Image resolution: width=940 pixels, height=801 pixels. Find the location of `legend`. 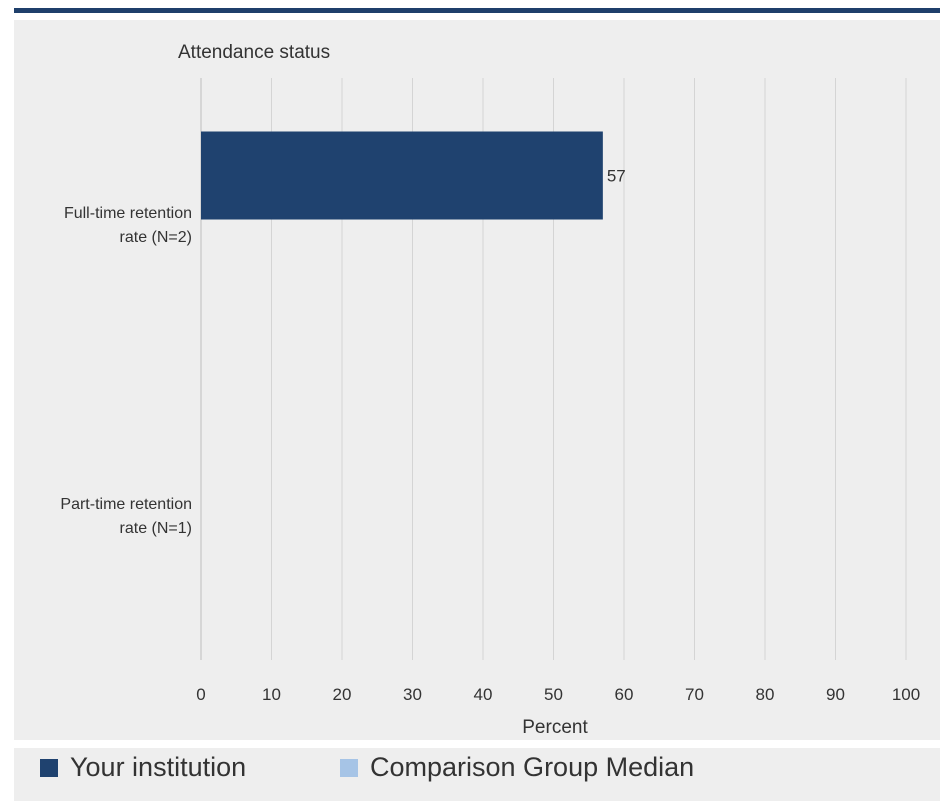

legend is located at coordinates (477, 774).